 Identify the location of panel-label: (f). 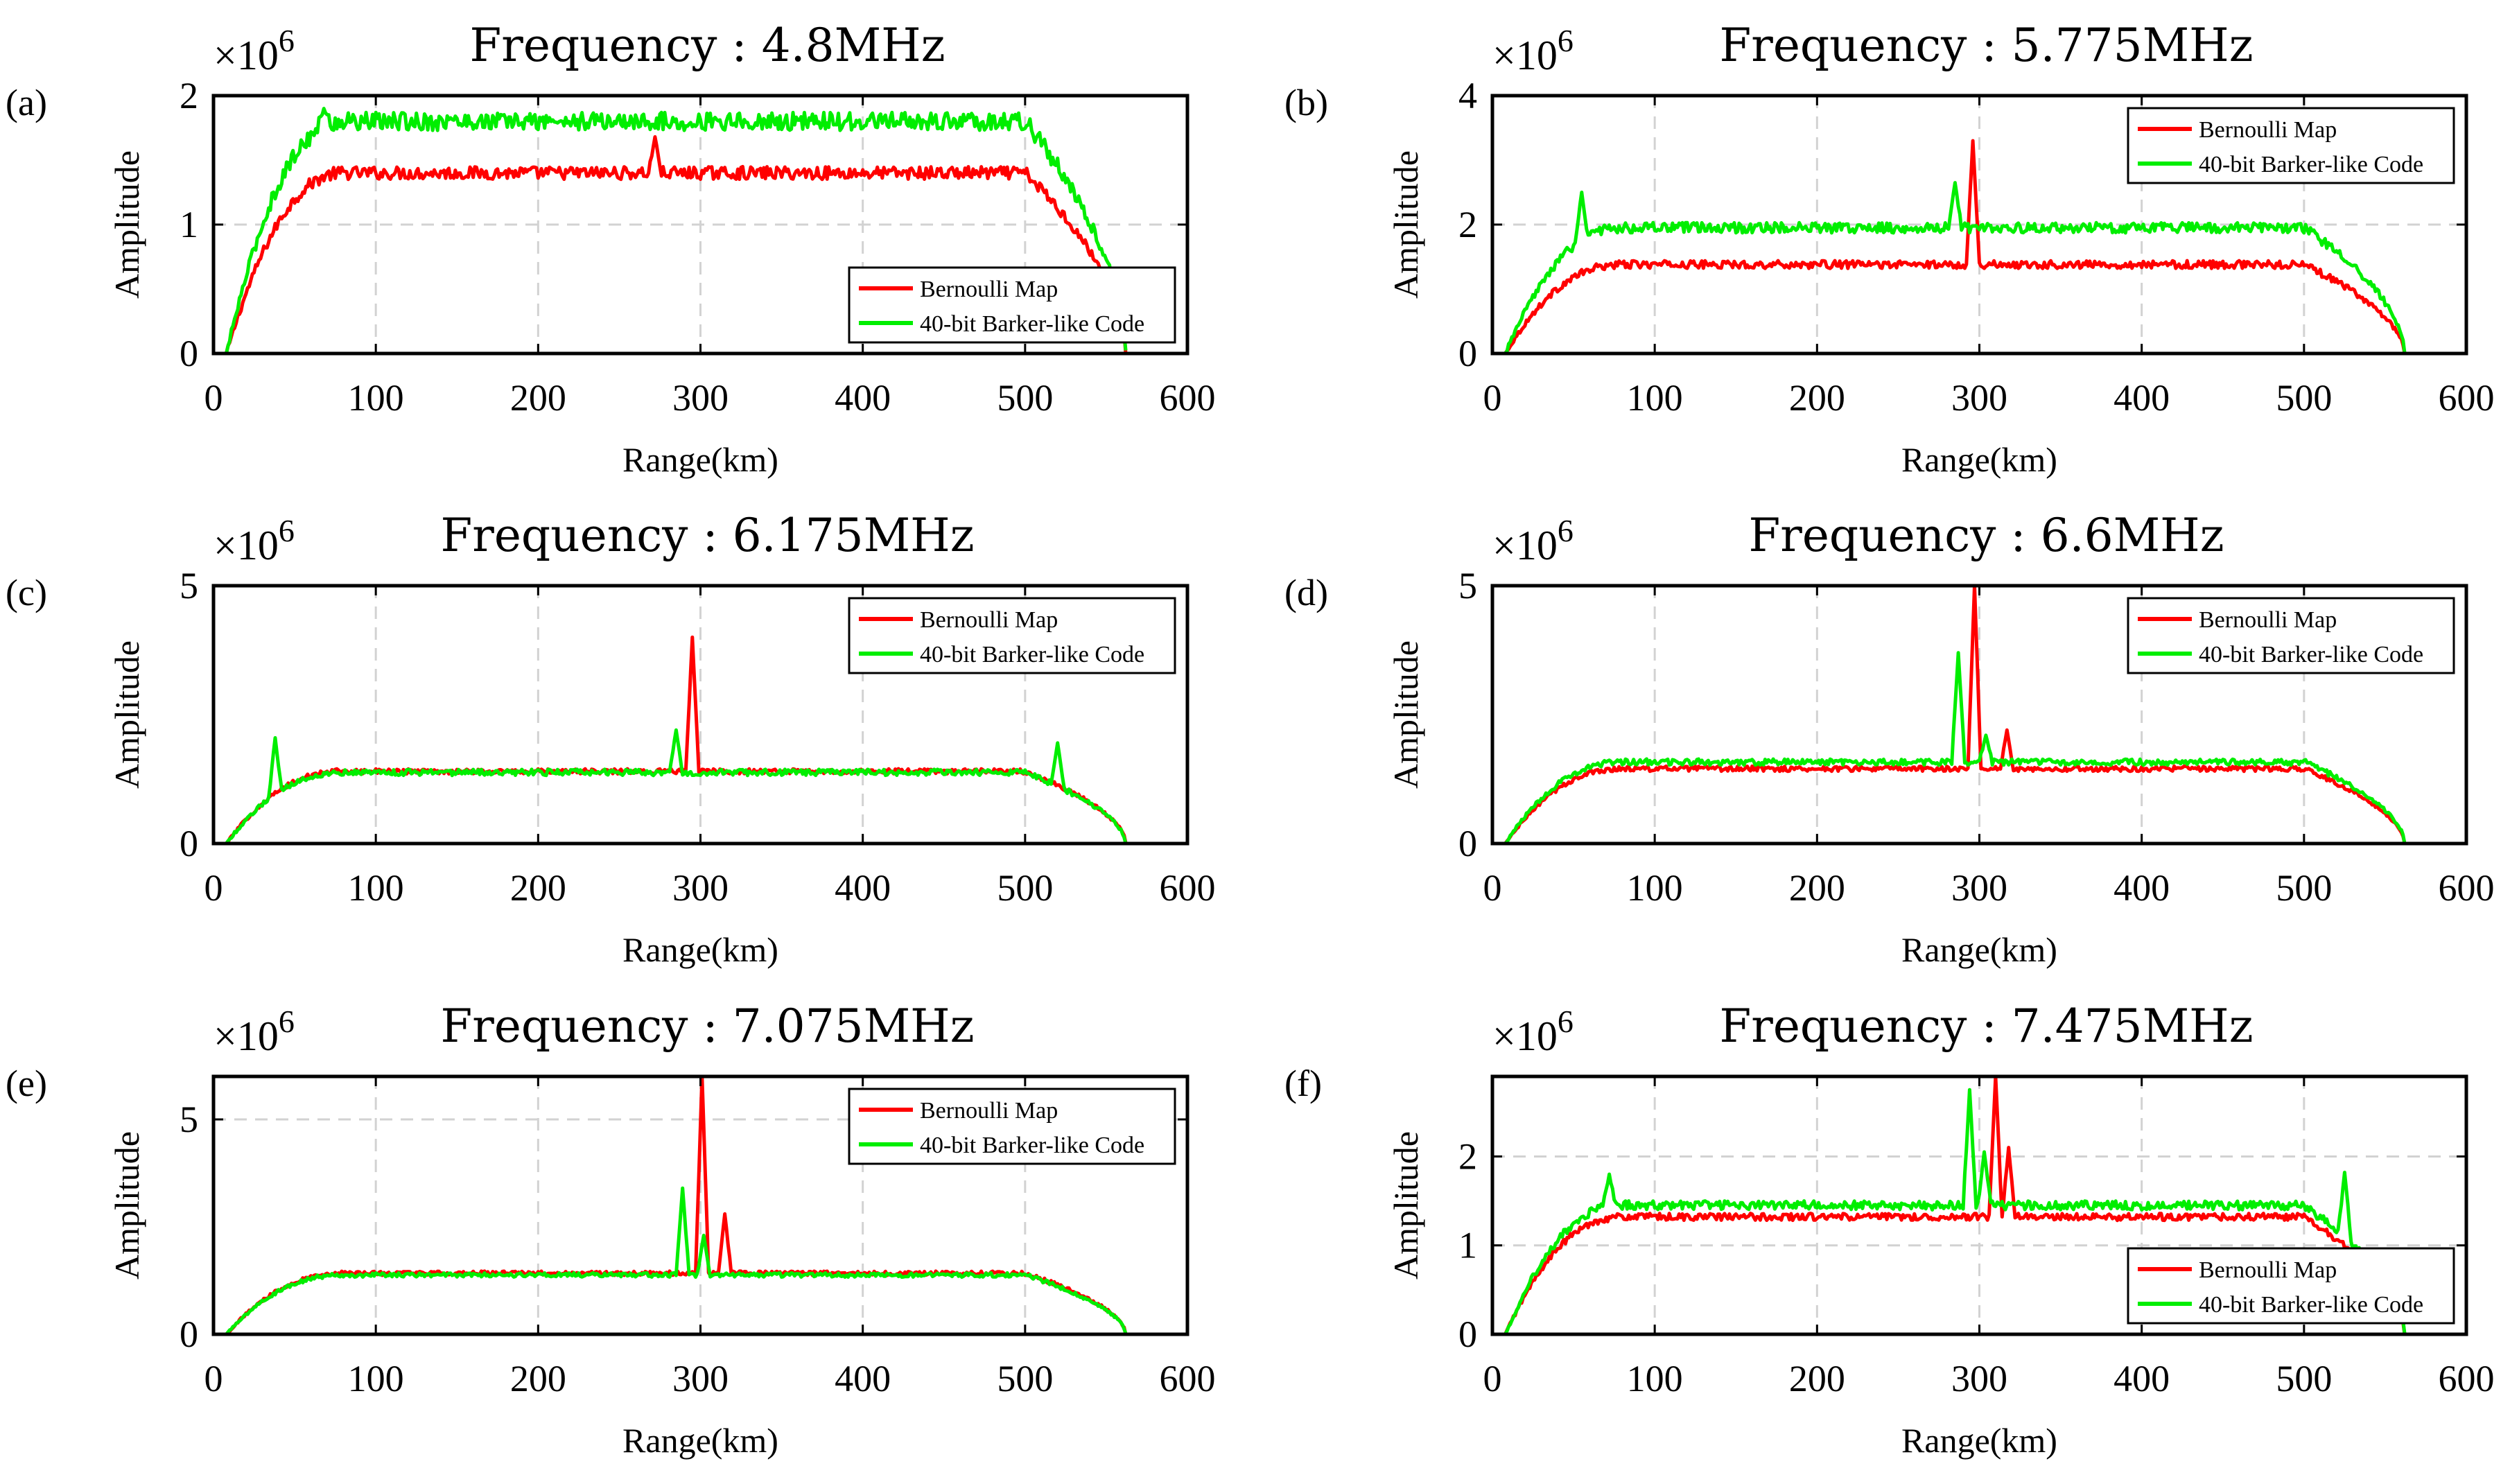
(1303, 1083).